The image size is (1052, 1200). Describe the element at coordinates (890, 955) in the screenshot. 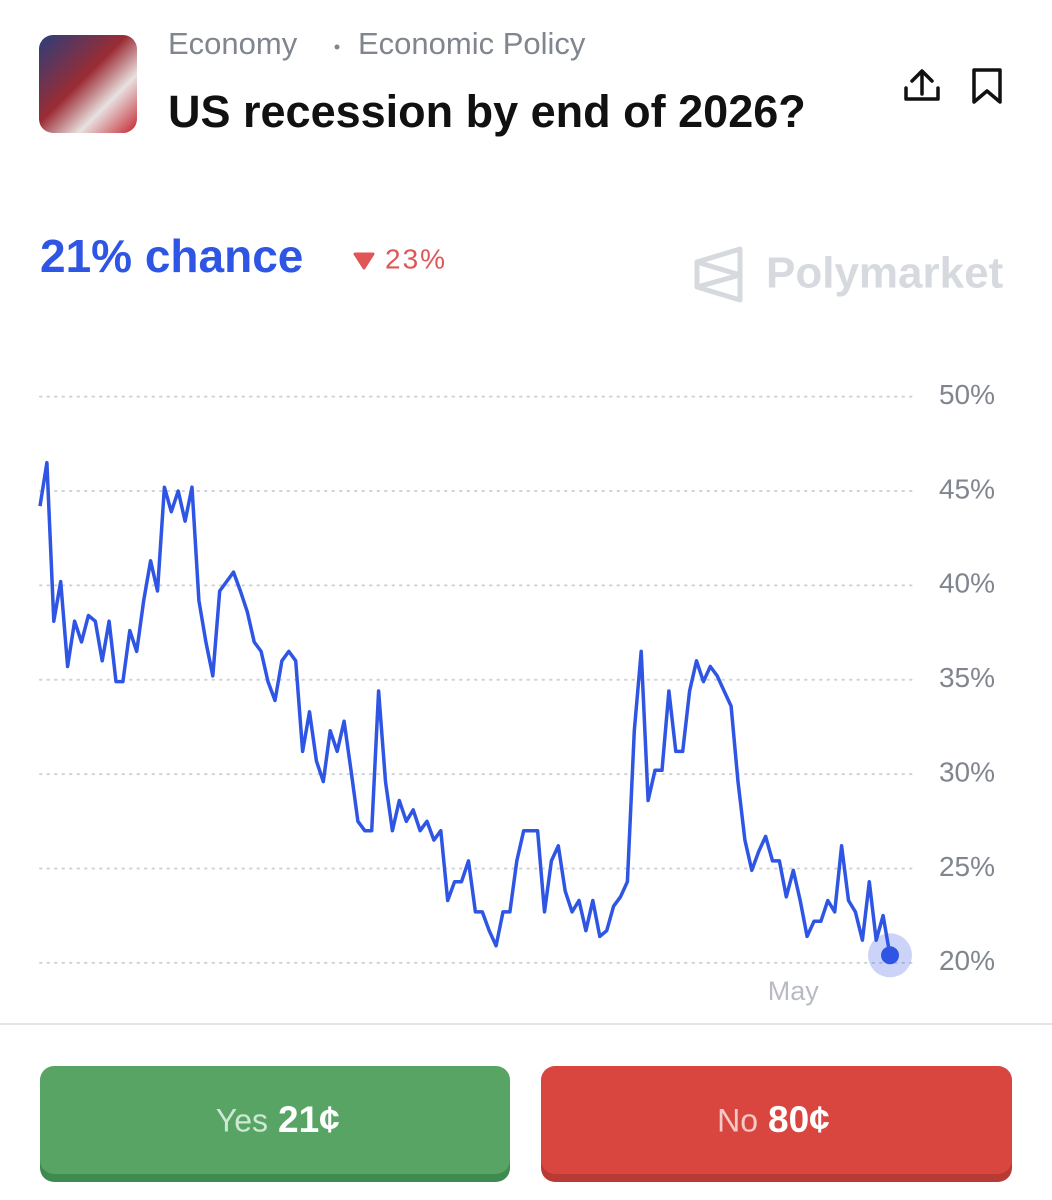

I see `current-point` at that location.